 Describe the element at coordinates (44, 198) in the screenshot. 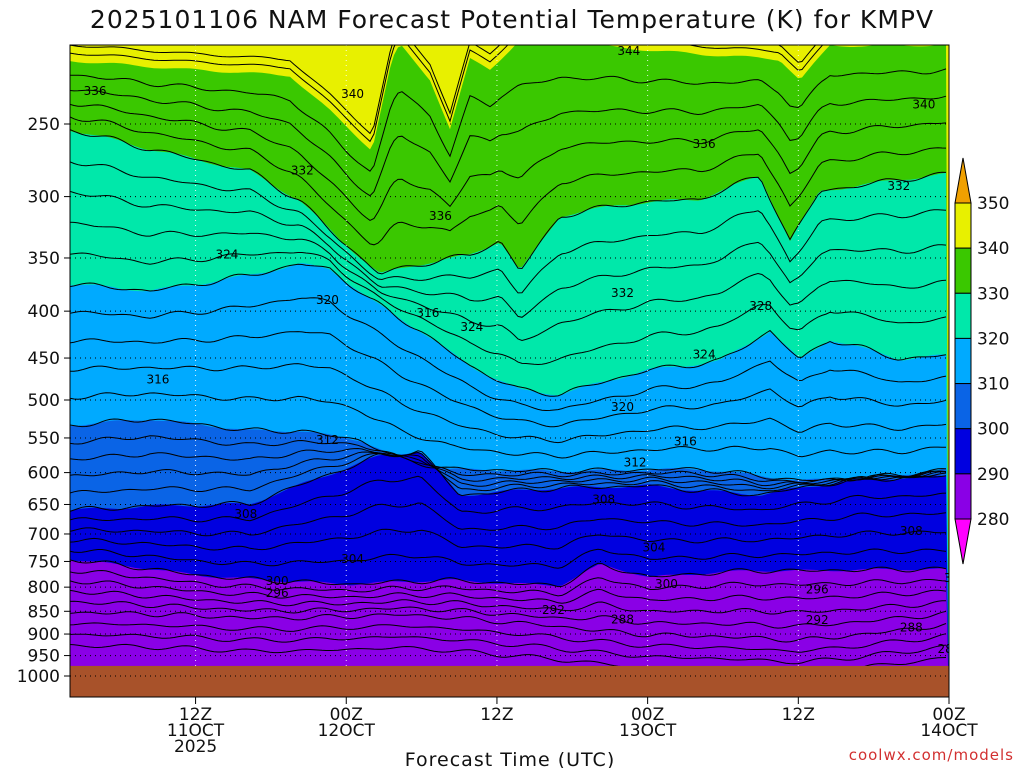

I see `y-tick-label: 300` at that location.